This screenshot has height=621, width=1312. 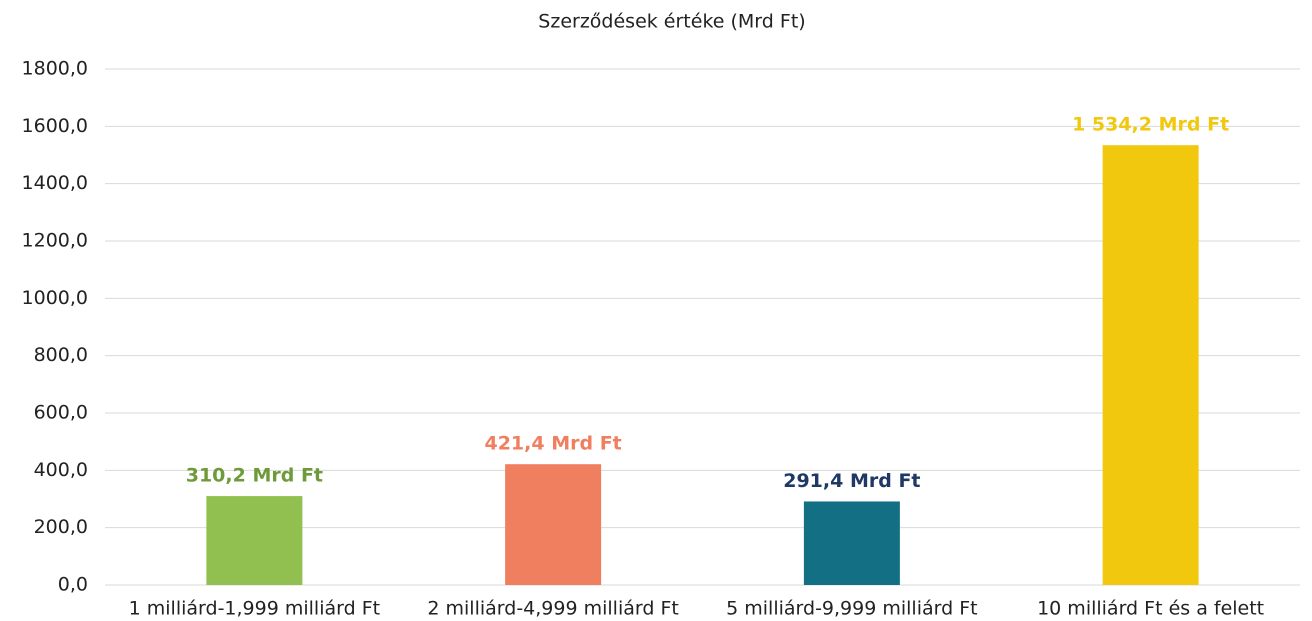 I want to click on y-tick-label: 0,0, so click(x=73, y=585).